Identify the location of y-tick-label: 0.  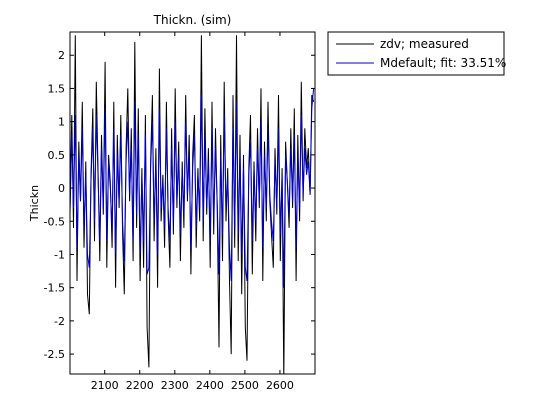
(61, 188).